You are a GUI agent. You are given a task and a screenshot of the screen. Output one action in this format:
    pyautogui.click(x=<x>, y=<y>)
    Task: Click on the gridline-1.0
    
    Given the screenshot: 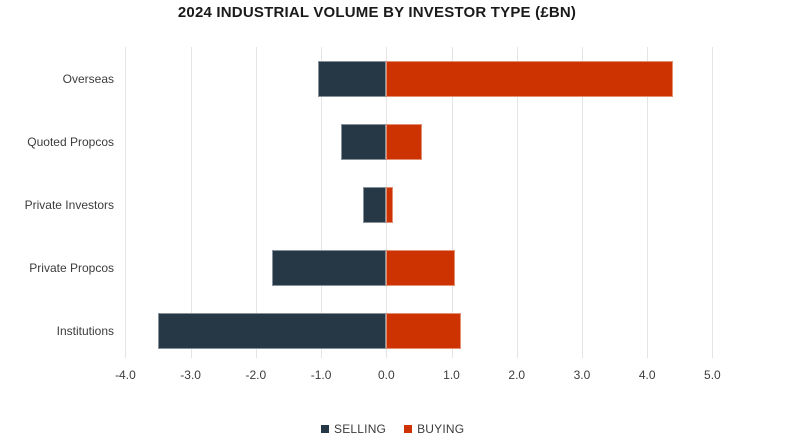 What is the action you would take?
    pyautogui.click(x=452, y=202)
    